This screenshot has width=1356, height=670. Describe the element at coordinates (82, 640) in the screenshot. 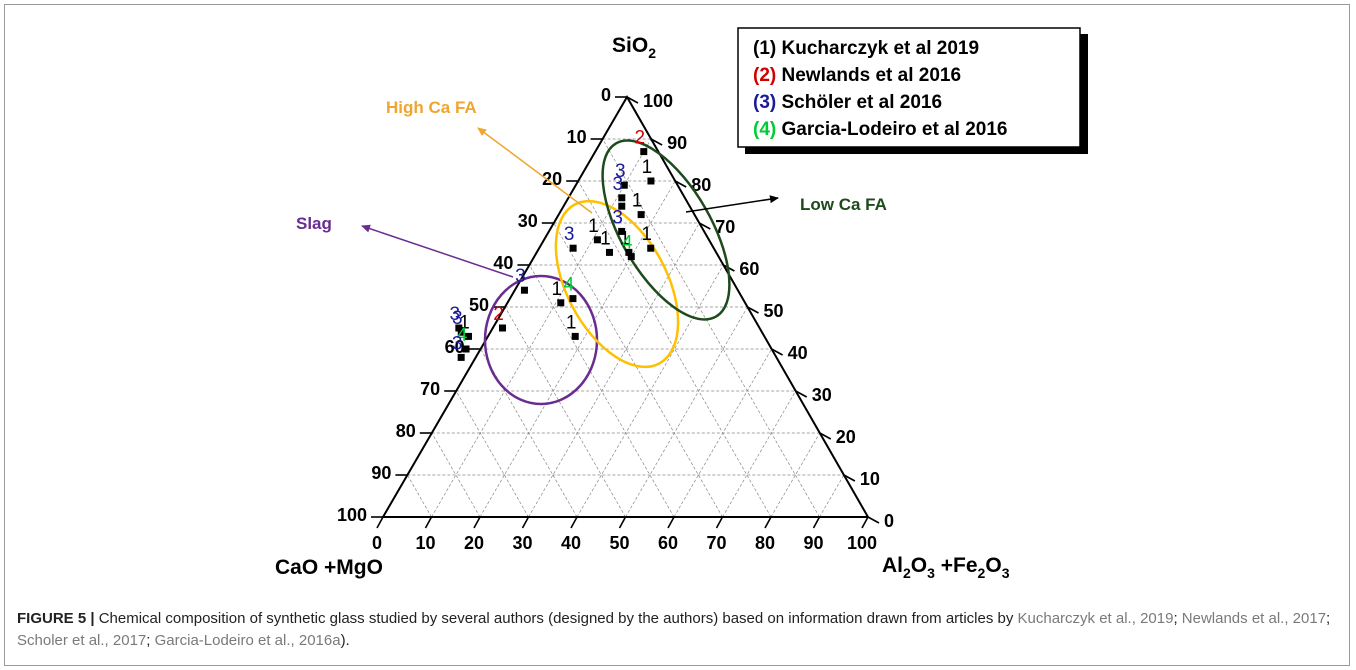

I see `caption-ref-scholer: Scholer et al., 2017` at that location.